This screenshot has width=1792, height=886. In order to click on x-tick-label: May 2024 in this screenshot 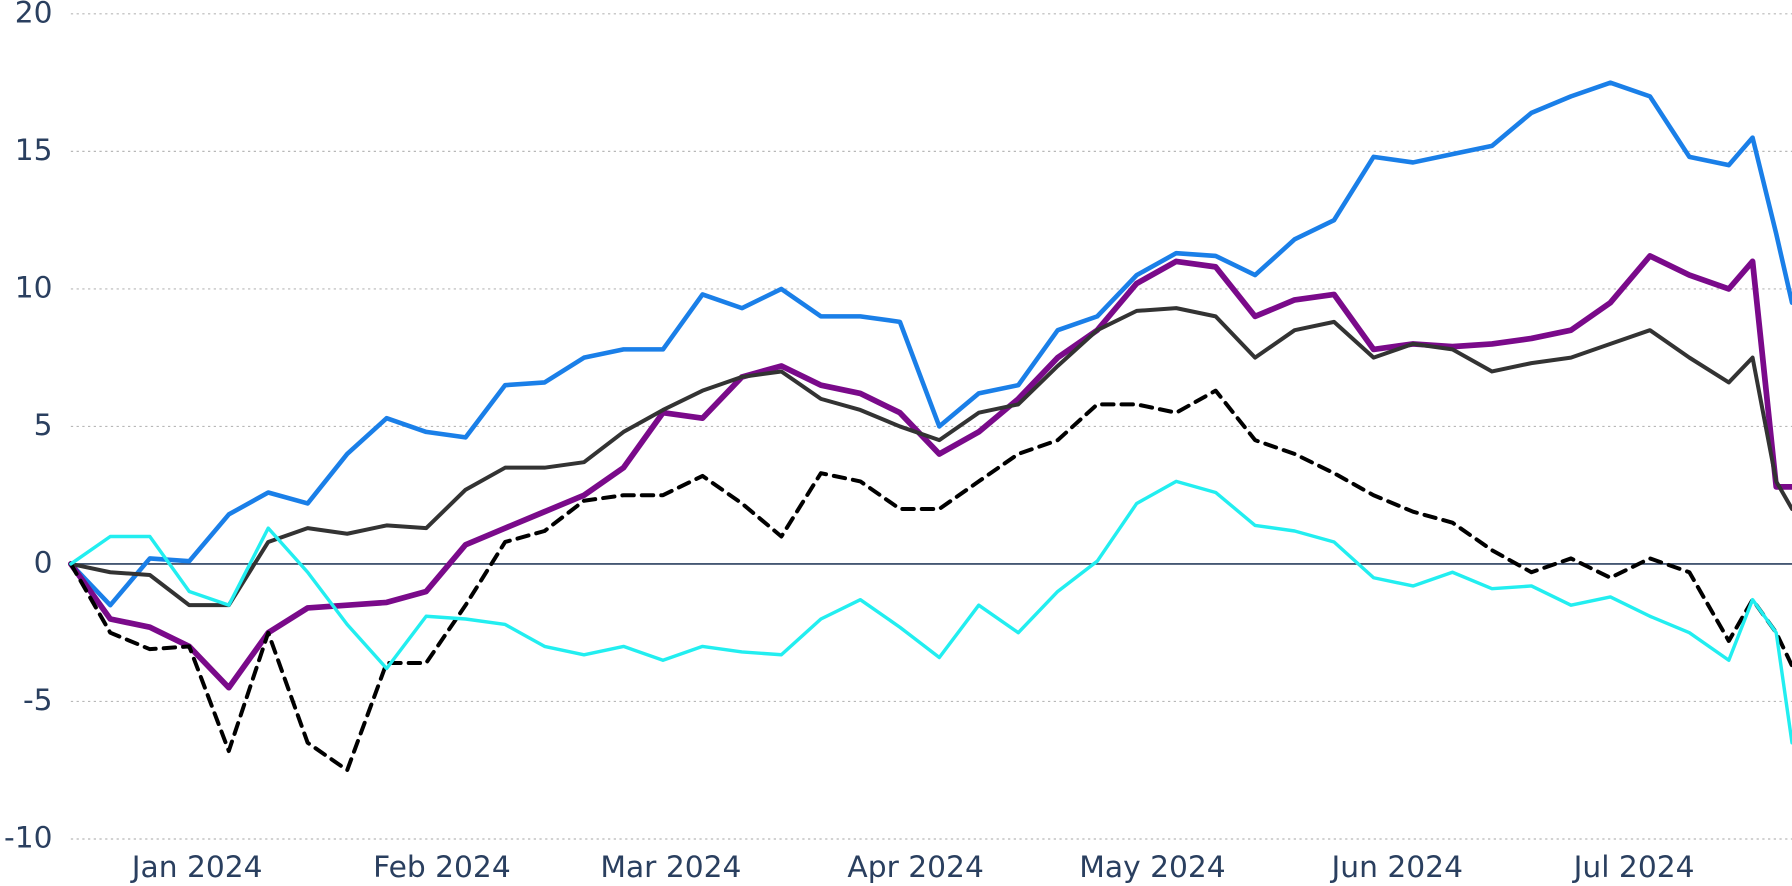, I will do `click(1152, 867)`.